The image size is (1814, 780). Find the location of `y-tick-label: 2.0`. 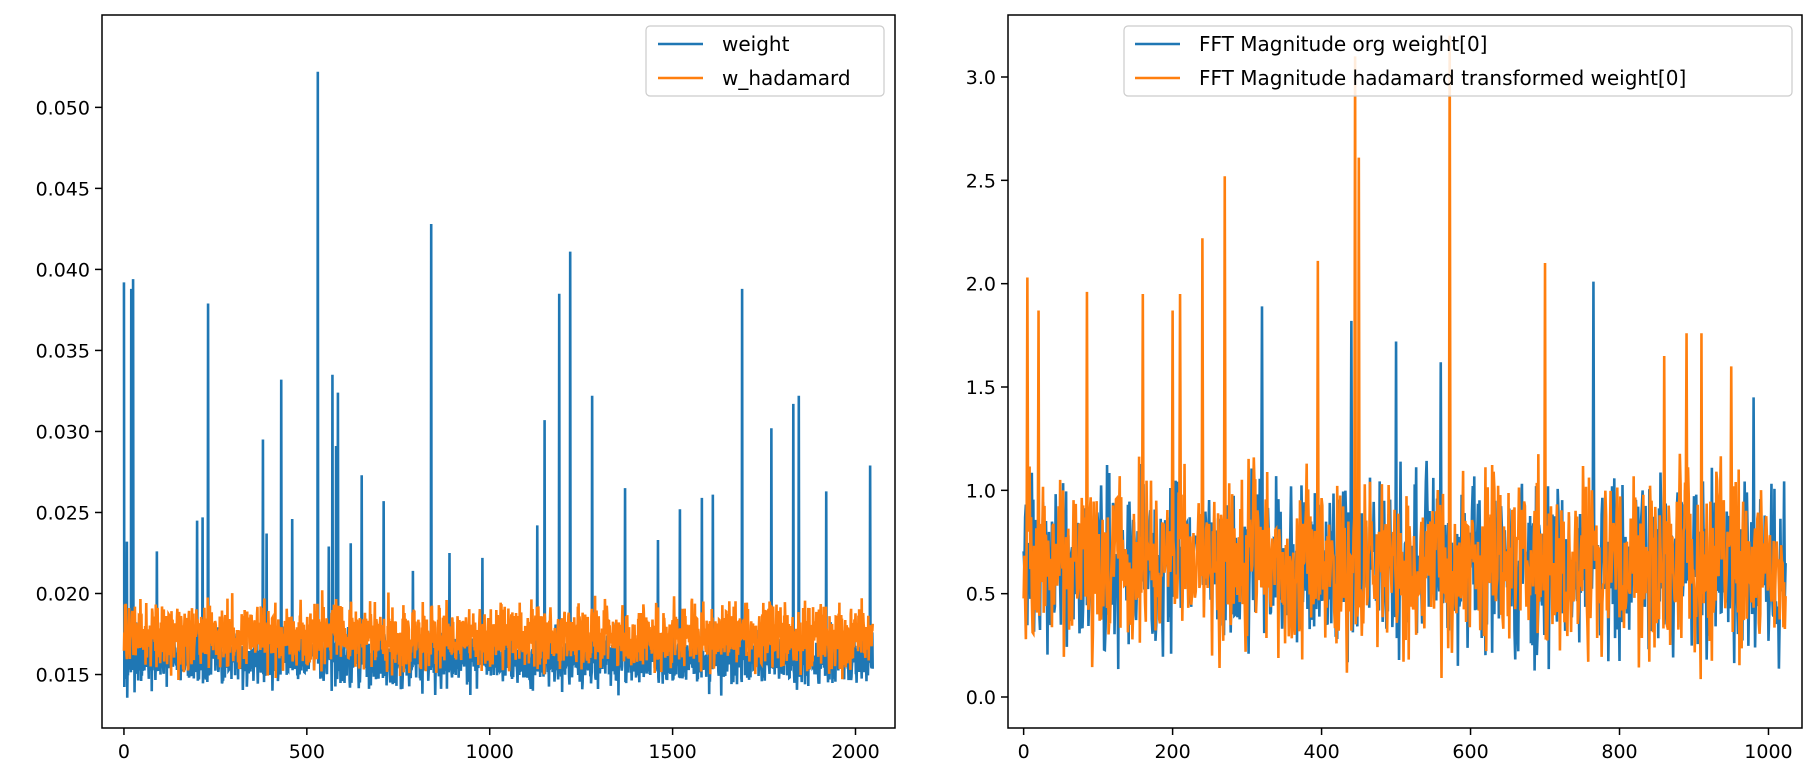

y-tick-label: 2.0 is located at coordinates (981, 285).